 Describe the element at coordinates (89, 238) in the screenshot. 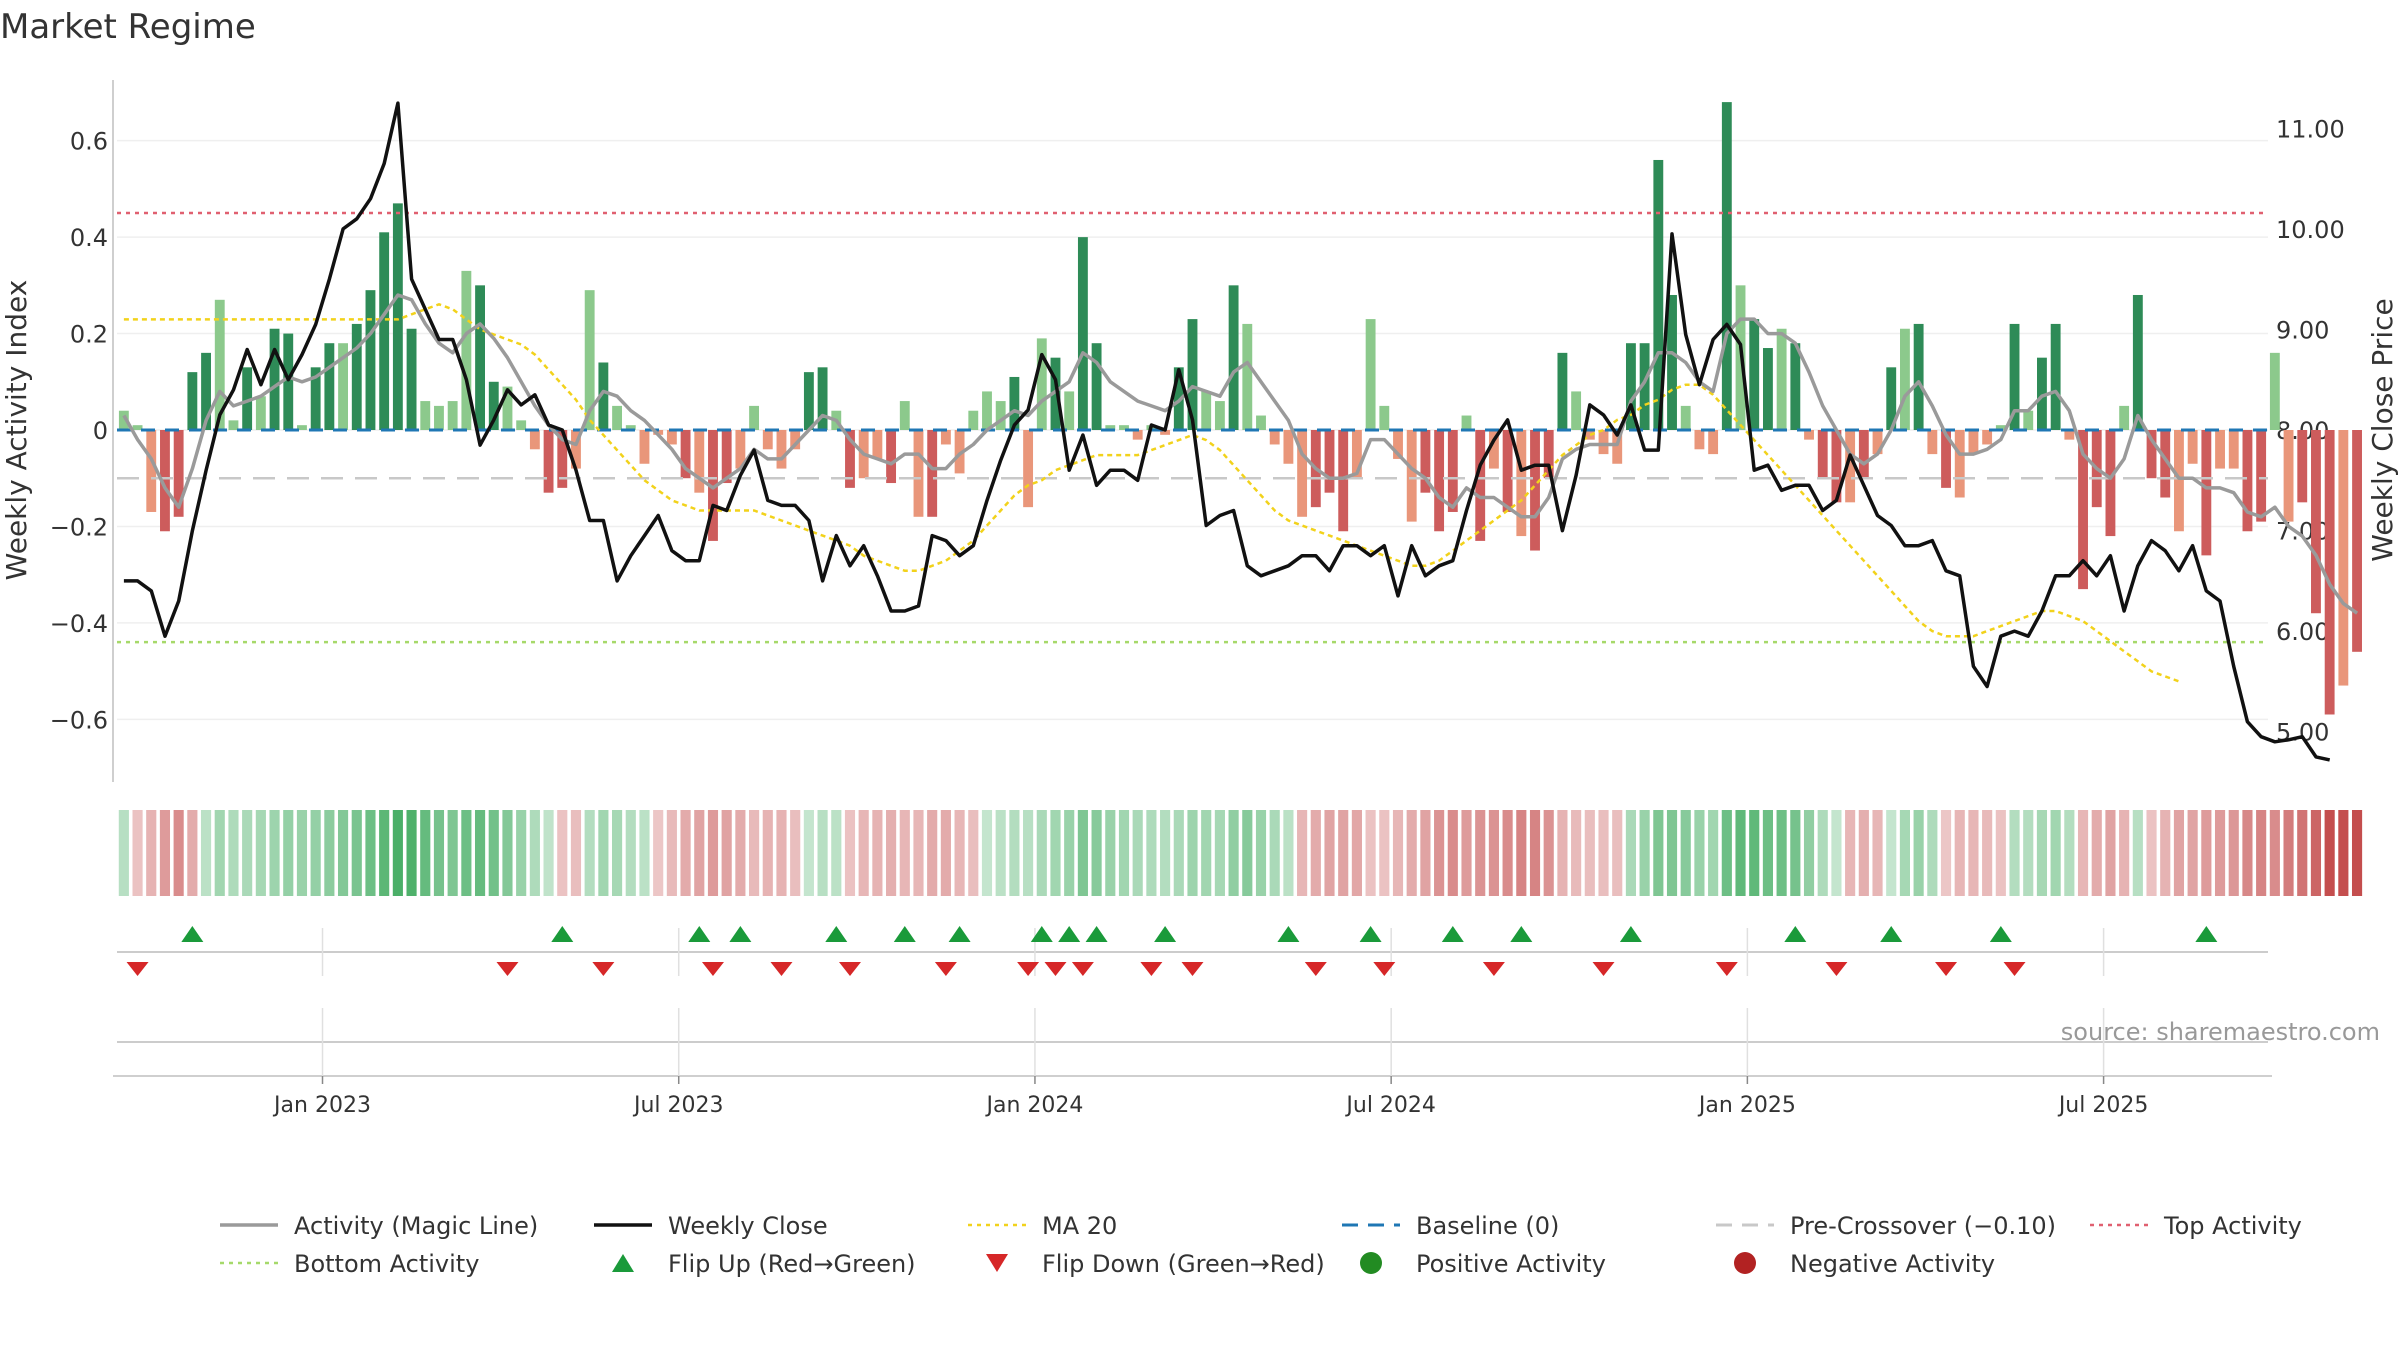

I see `y-tick-label: 0.4` at that location.